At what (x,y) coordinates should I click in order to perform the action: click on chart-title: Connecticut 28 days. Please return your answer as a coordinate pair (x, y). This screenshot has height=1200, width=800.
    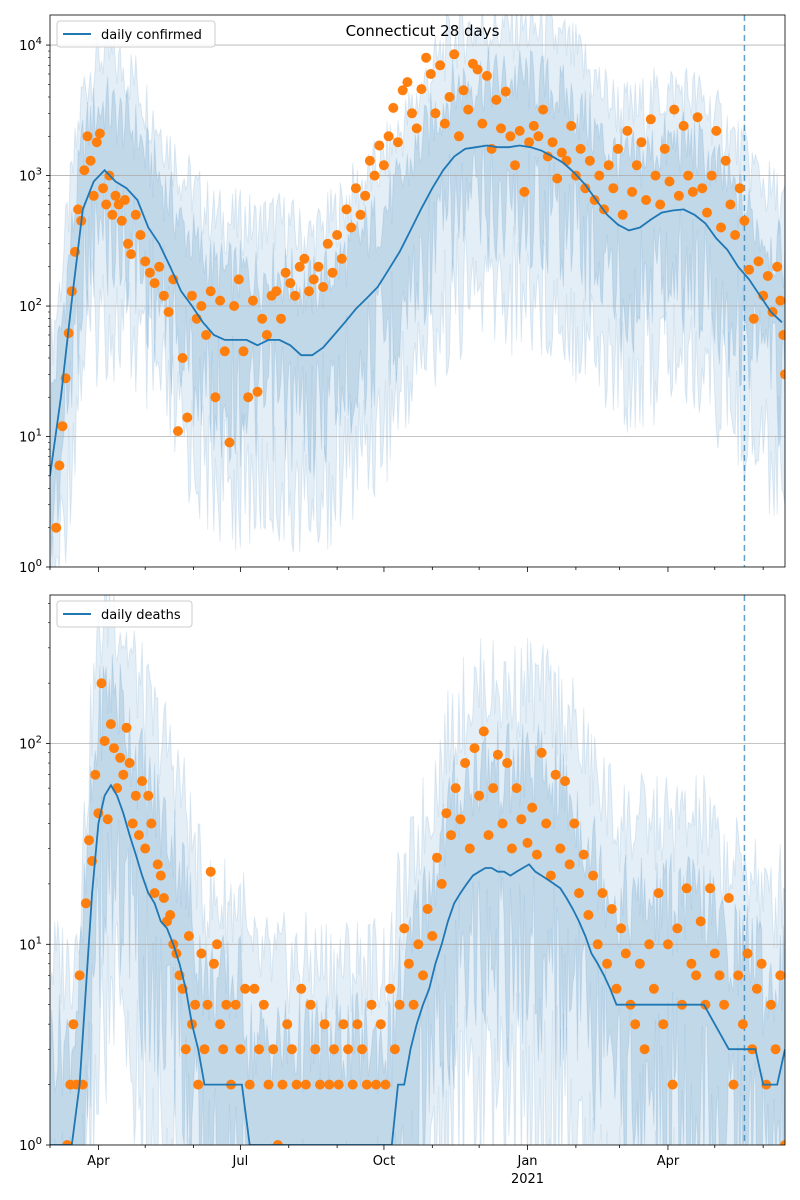
    Looking at the image, I should click on (423, 31).